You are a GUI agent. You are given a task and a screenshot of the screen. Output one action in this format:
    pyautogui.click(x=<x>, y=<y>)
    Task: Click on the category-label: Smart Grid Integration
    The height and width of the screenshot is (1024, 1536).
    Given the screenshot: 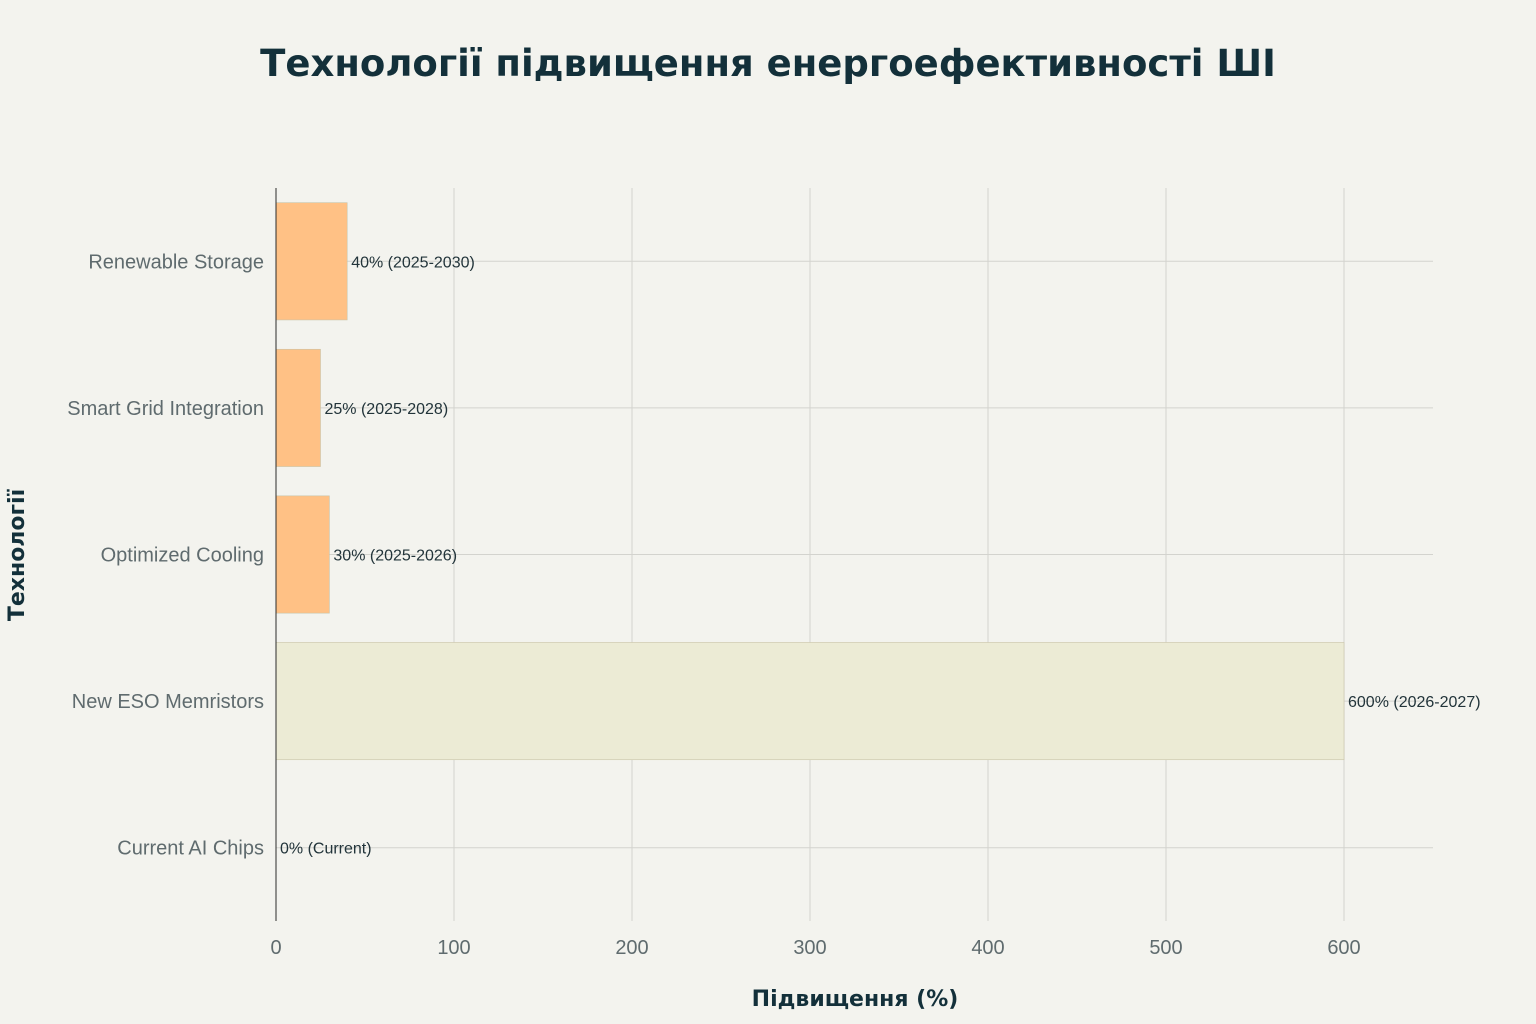 What is the action you would take?
    pyautogui.click(x=165, y=409)
    